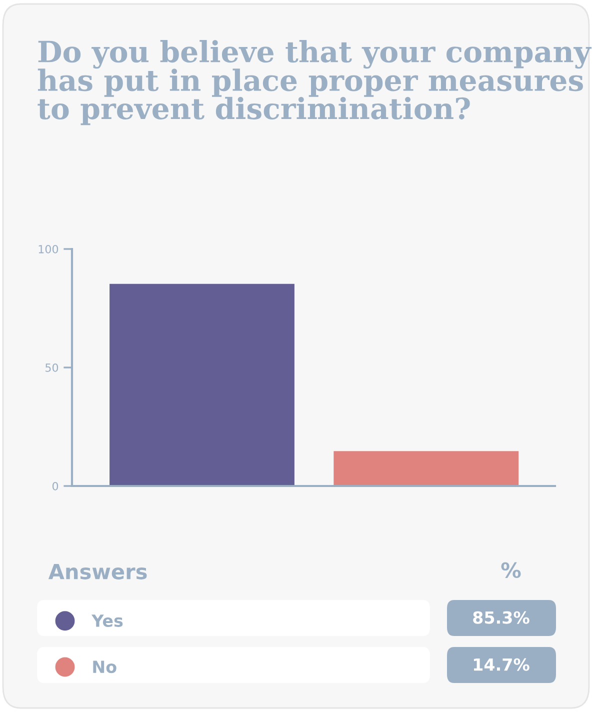 The image size is (592, 712). What do you see at coordinates (107, 620) in the screenshot?
I see `legend-label: Yes` at bounding box center [107, 620].